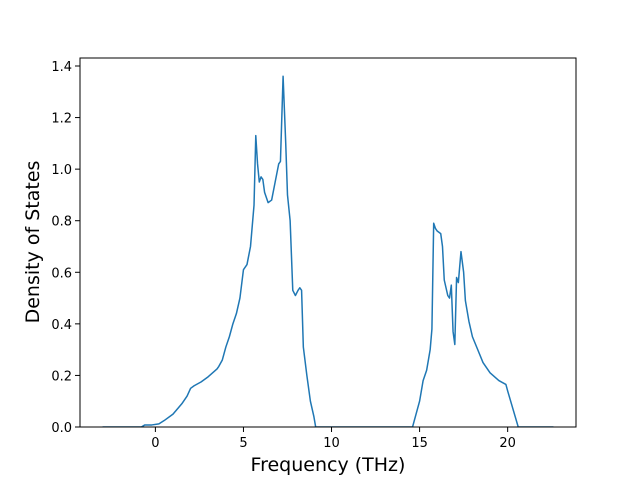 The width and height of the screenshot is (640, 480). What do you see at coordinates (331, 443) in the screenshot?
I see `x-tick-label: 10` at bounding box center [331, 443].